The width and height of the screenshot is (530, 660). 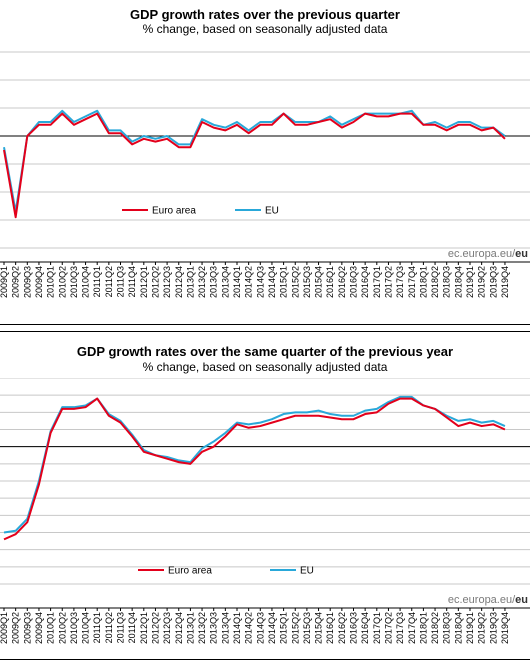 What do you see at coordinates (4, 628) in the screenshot?
I see `x-tick-label: 2009Q1` at bounding box center [4, 628].